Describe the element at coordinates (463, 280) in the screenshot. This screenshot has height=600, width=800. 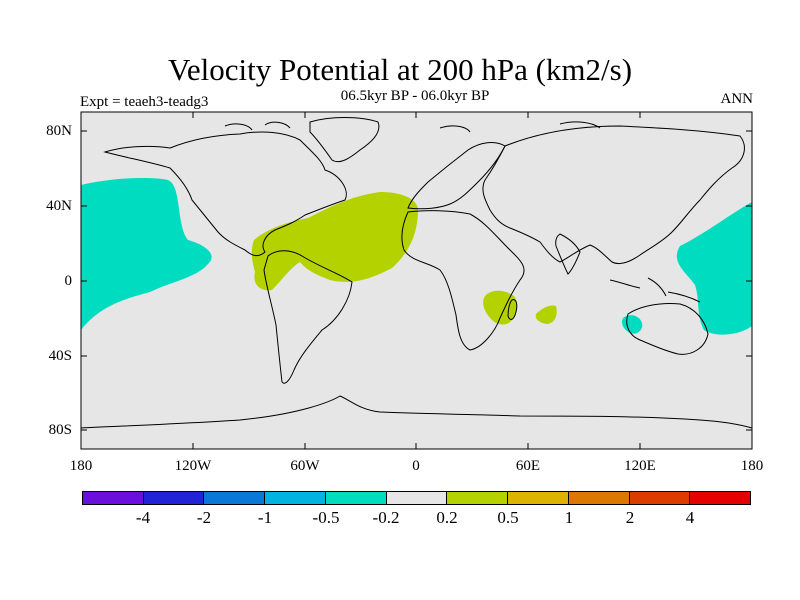
I see `coastline-africa` at that location.